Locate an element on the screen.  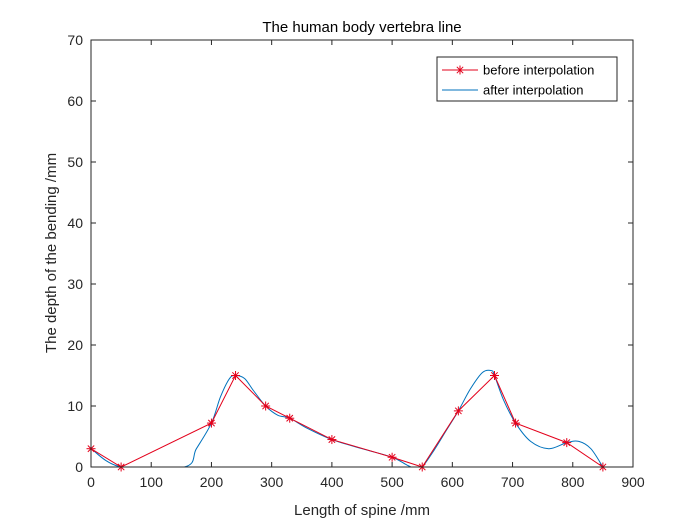
x-tick-label: 900 is located at coordinates (633, 482).